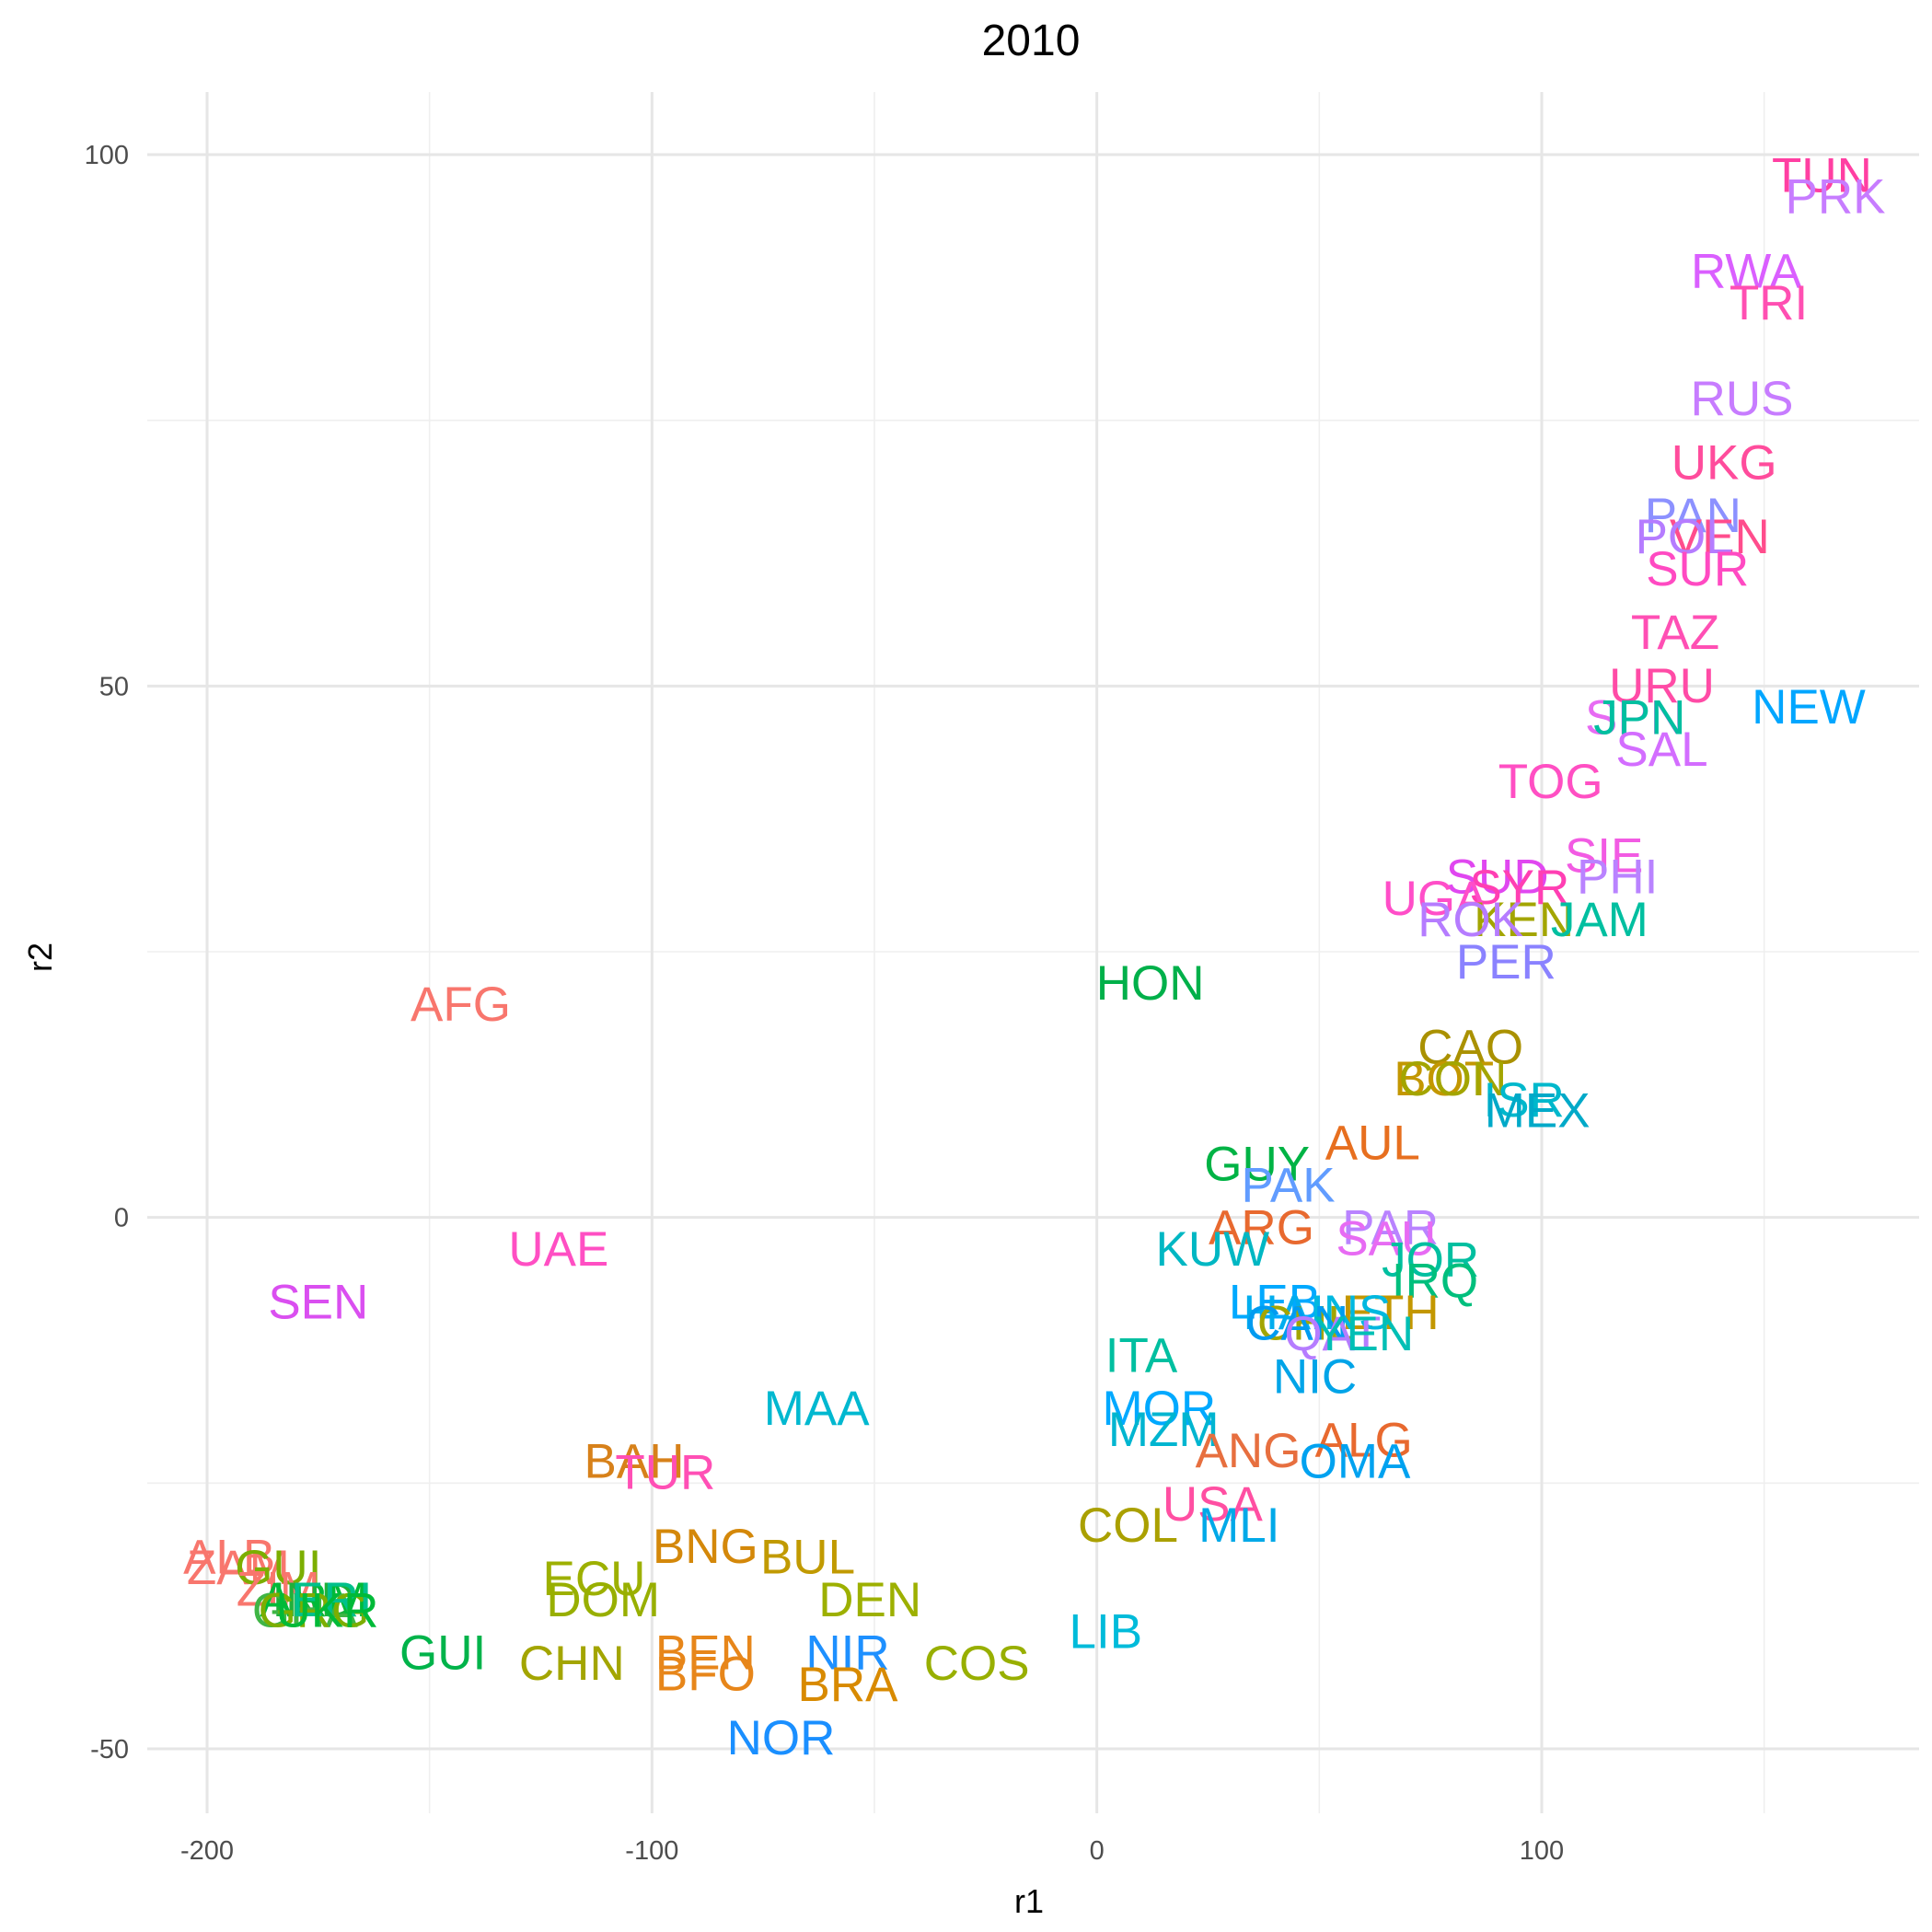 Image resolution: width=1932 pixels, height=1932 pixels. Describe the element at coordinates (1164, 1430) in the screenshot. I see `point-label-mzm: MZM` at that location.